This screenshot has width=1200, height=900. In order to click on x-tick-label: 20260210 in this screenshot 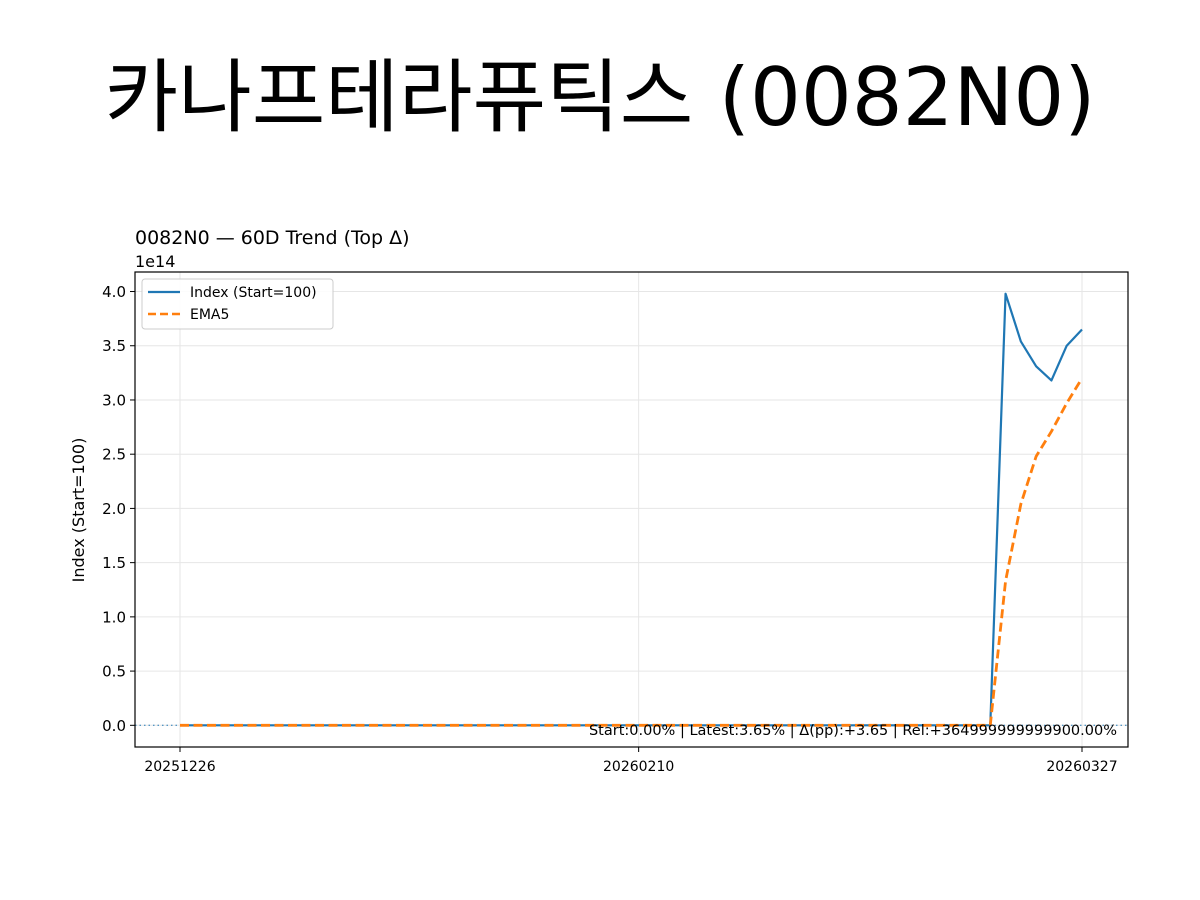, I will do `click(638, 767)`.